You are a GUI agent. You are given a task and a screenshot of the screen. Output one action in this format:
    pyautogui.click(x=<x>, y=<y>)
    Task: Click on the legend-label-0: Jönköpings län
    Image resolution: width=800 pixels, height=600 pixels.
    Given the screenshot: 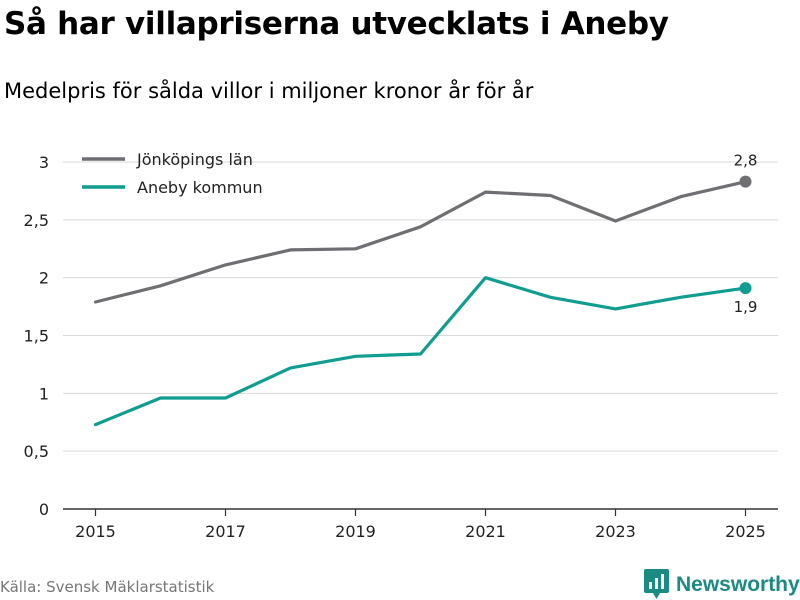 What is the action you would take?
    pyautogui.click(x=194, y=159)
    